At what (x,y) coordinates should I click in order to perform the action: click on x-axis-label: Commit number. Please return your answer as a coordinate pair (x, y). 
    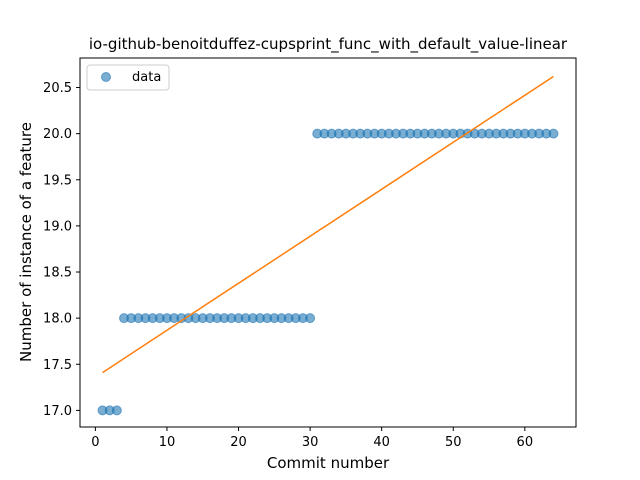
    Looking at the image, I should click on (328, 463).